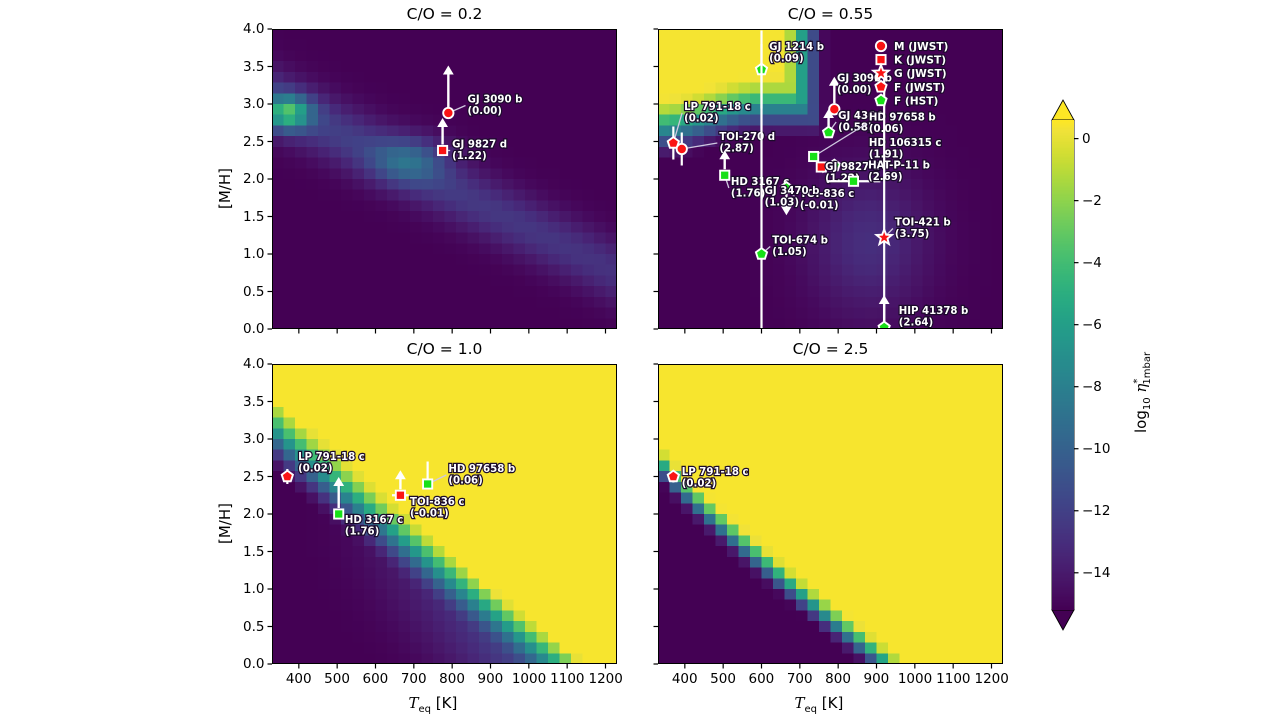 The image size is (1277, 715). I want to click on colorbar-label-base: 10, so click(1147, 404).